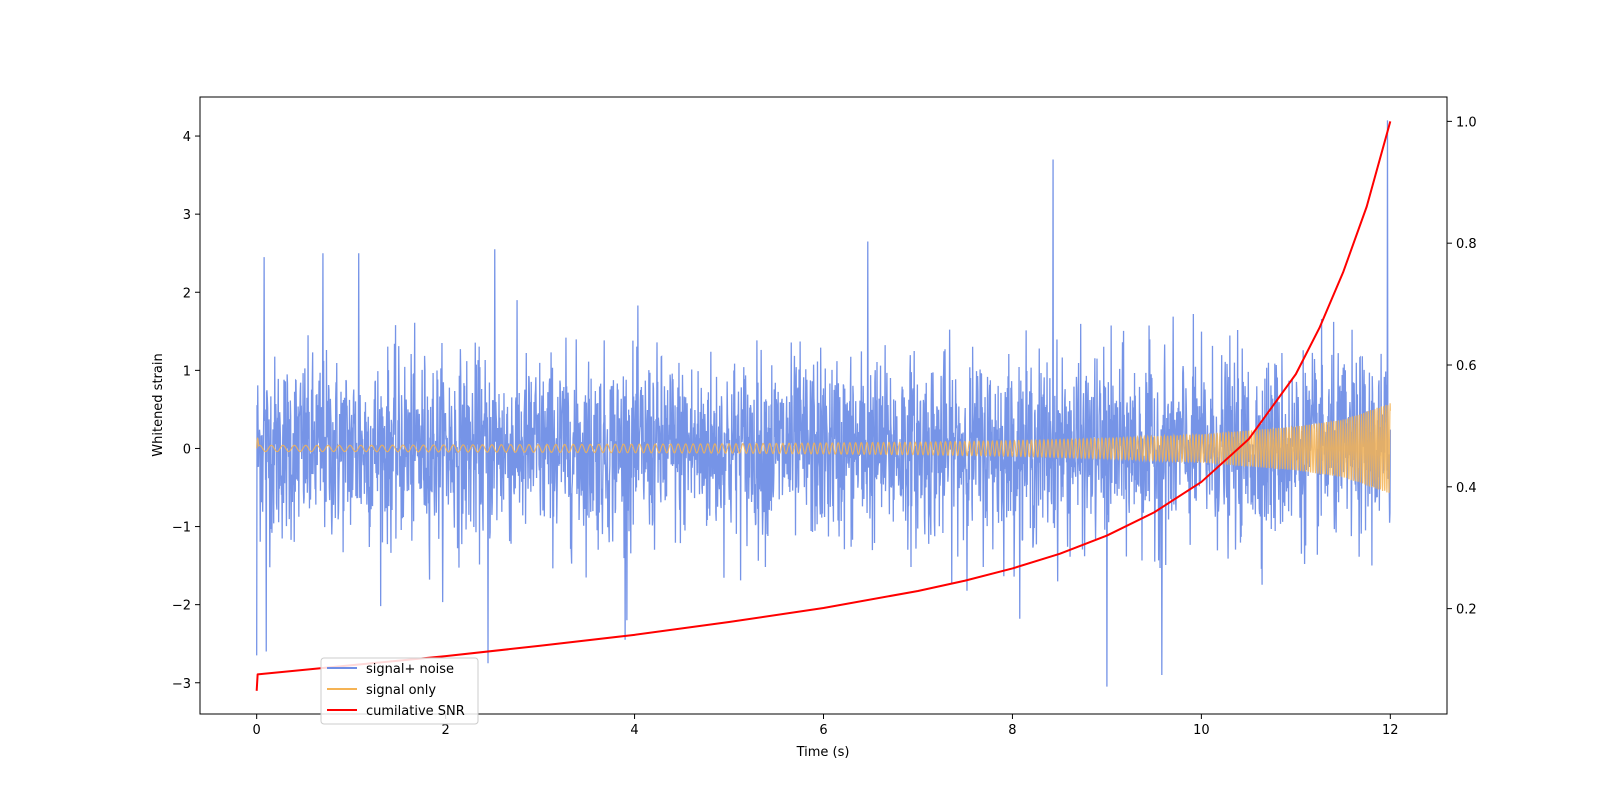 This screenshot has height=800, width=1600. I want to click on y-tick-label: −3, so click(181, 684).